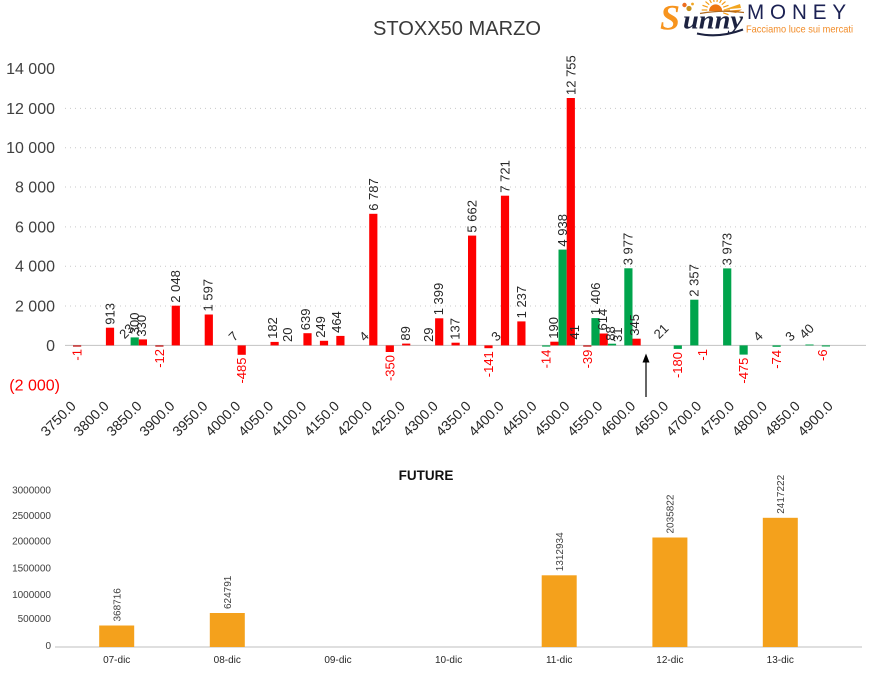 The image size is (870, 674). I want to click on svg-text: 6 000, so click(35, 227).